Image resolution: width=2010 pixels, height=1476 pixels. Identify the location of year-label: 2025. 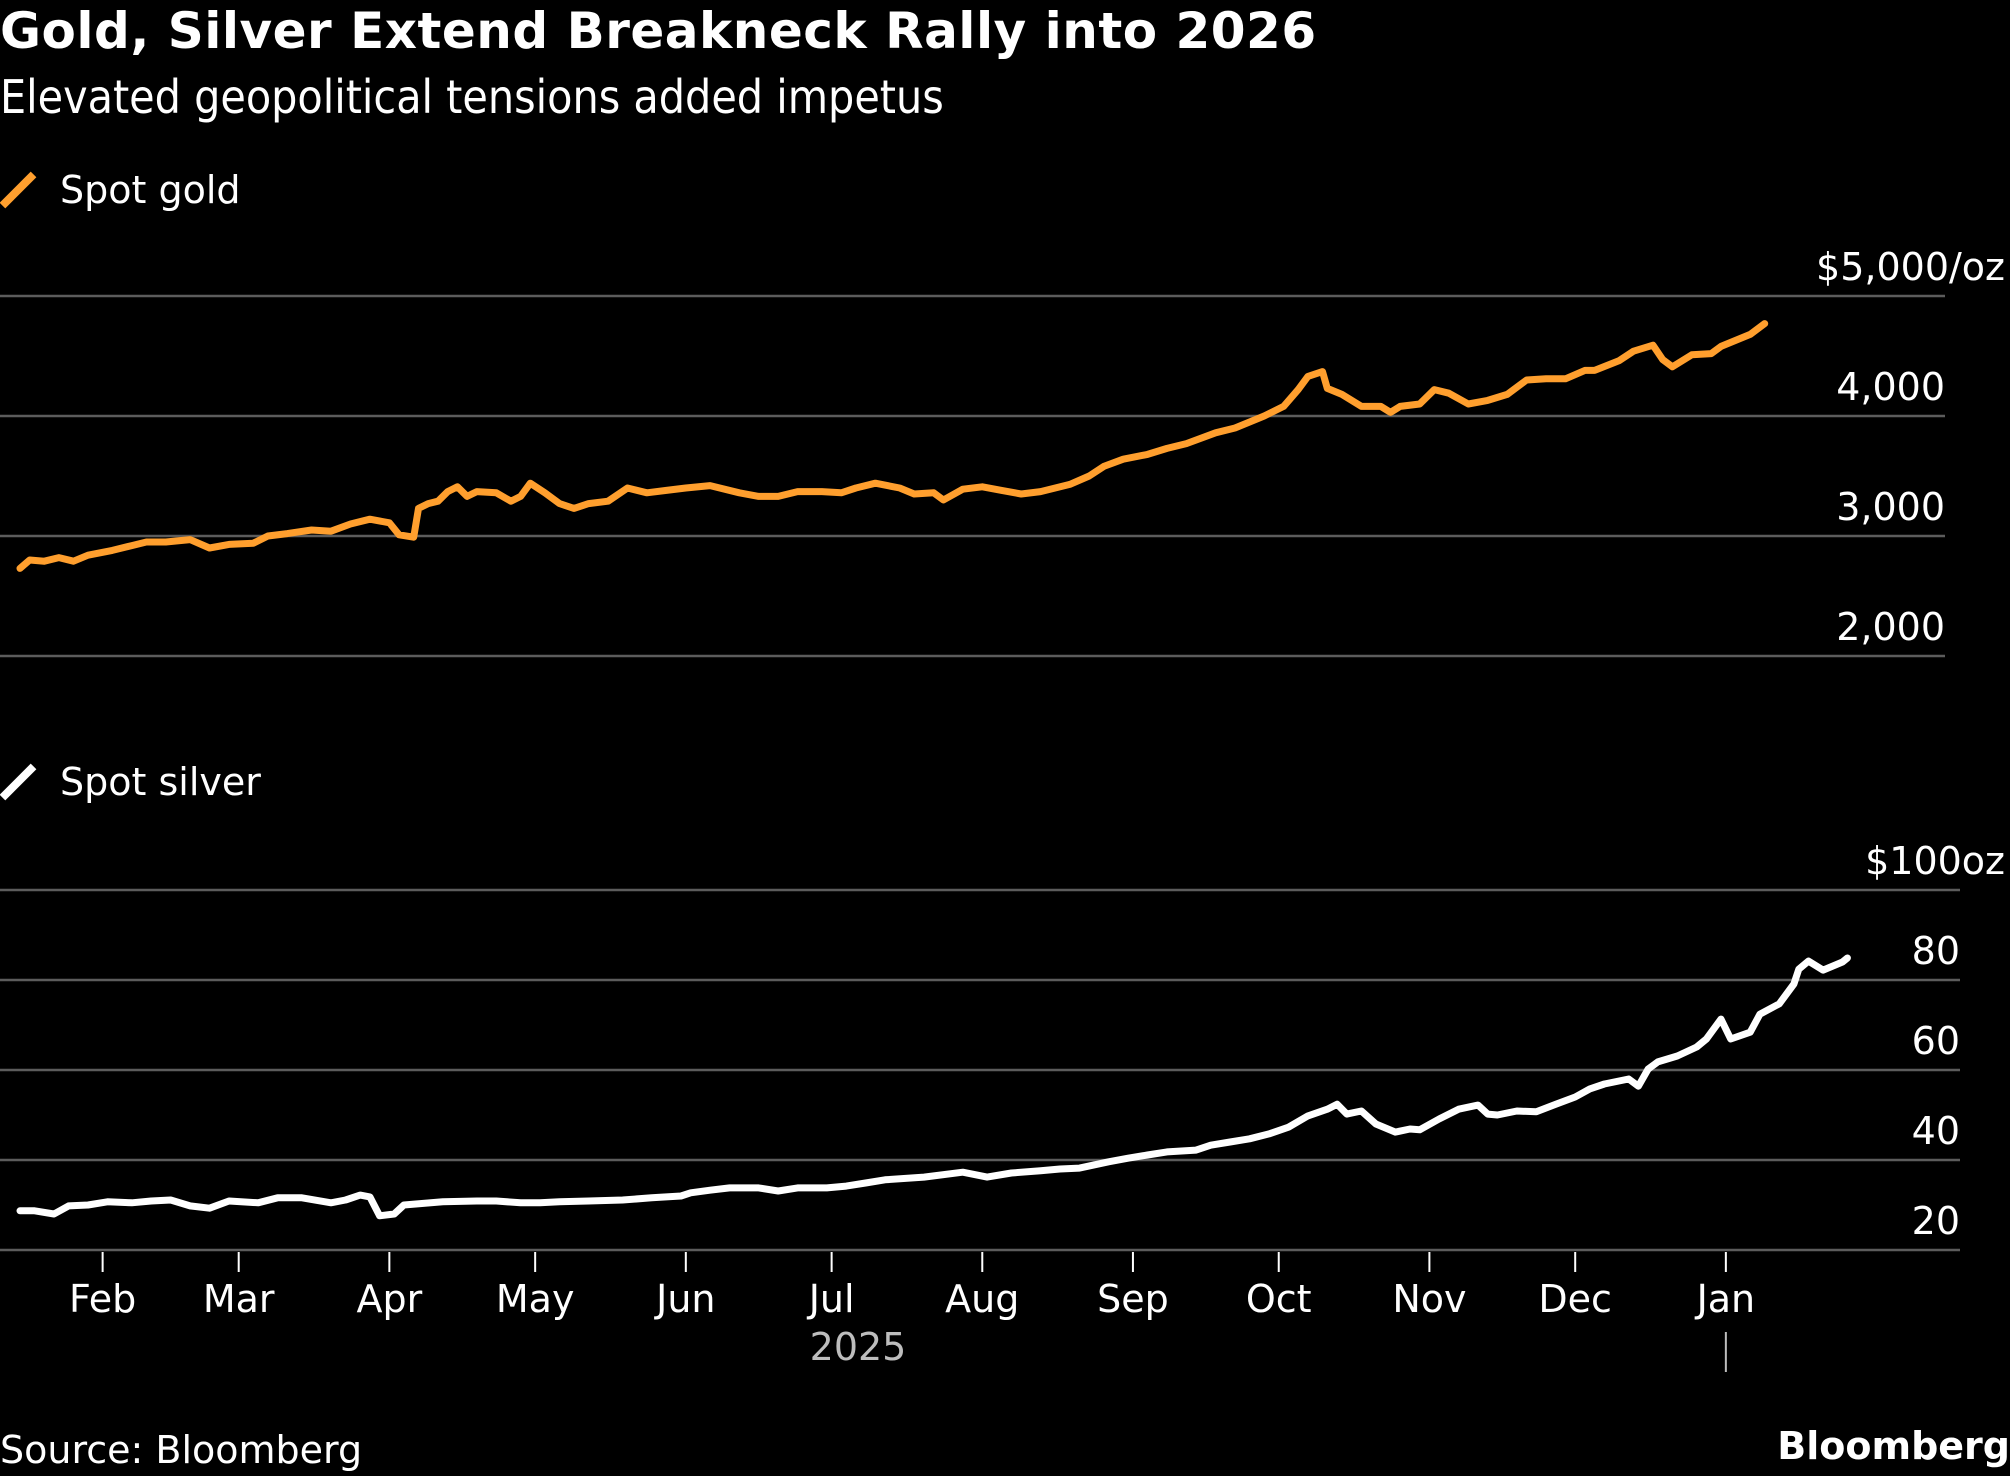
(858, 1347).